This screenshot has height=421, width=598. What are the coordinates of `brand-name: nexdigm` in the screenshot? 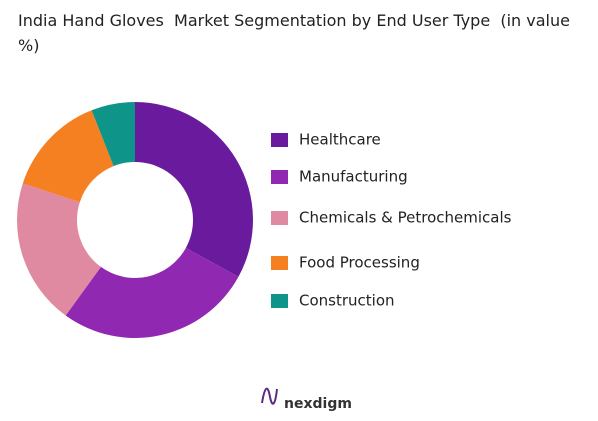 It's located at (318, 404).